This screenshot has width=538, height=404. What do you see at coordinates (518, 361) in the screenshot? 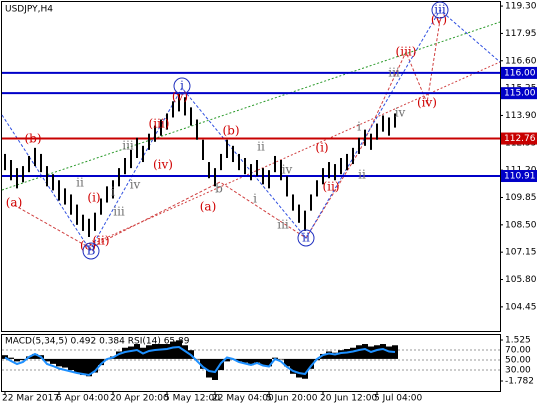
I see `rsi-tick-label: 50.00` at bounding box center [518, 361].